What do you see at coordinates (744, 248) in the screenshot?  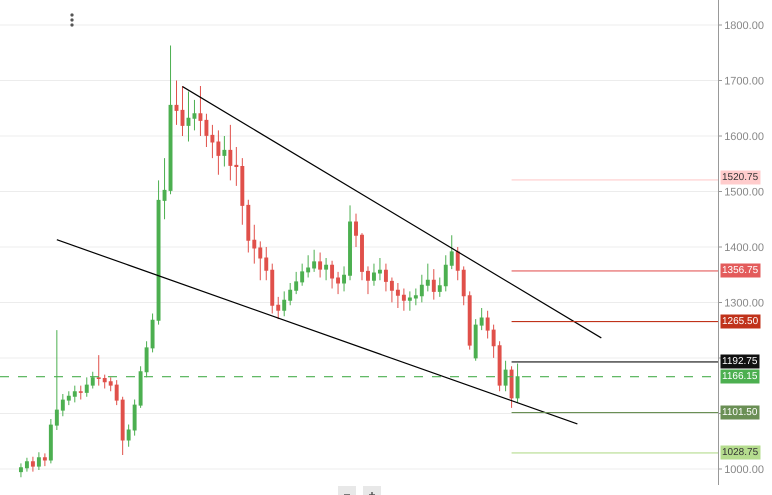 I see `y-tick-label: 1400.00` at bounding box center [744, 248].